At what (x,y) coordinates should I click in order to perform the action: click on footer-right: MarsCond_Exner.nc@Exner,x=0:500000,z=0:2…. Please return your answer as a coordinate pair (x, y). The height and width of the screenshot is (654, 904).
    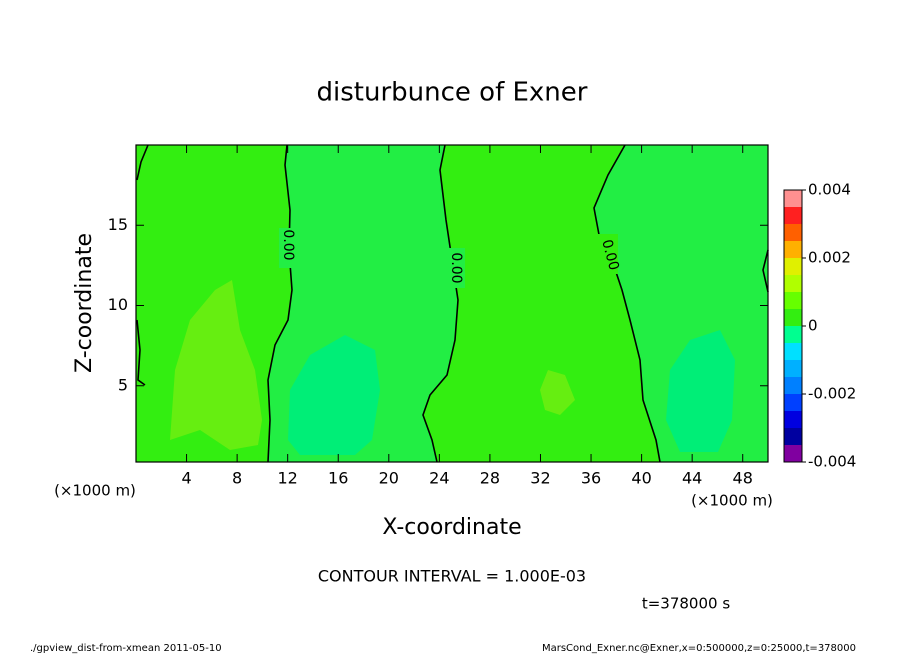
    Looking at the image, I should click on (699, 648).